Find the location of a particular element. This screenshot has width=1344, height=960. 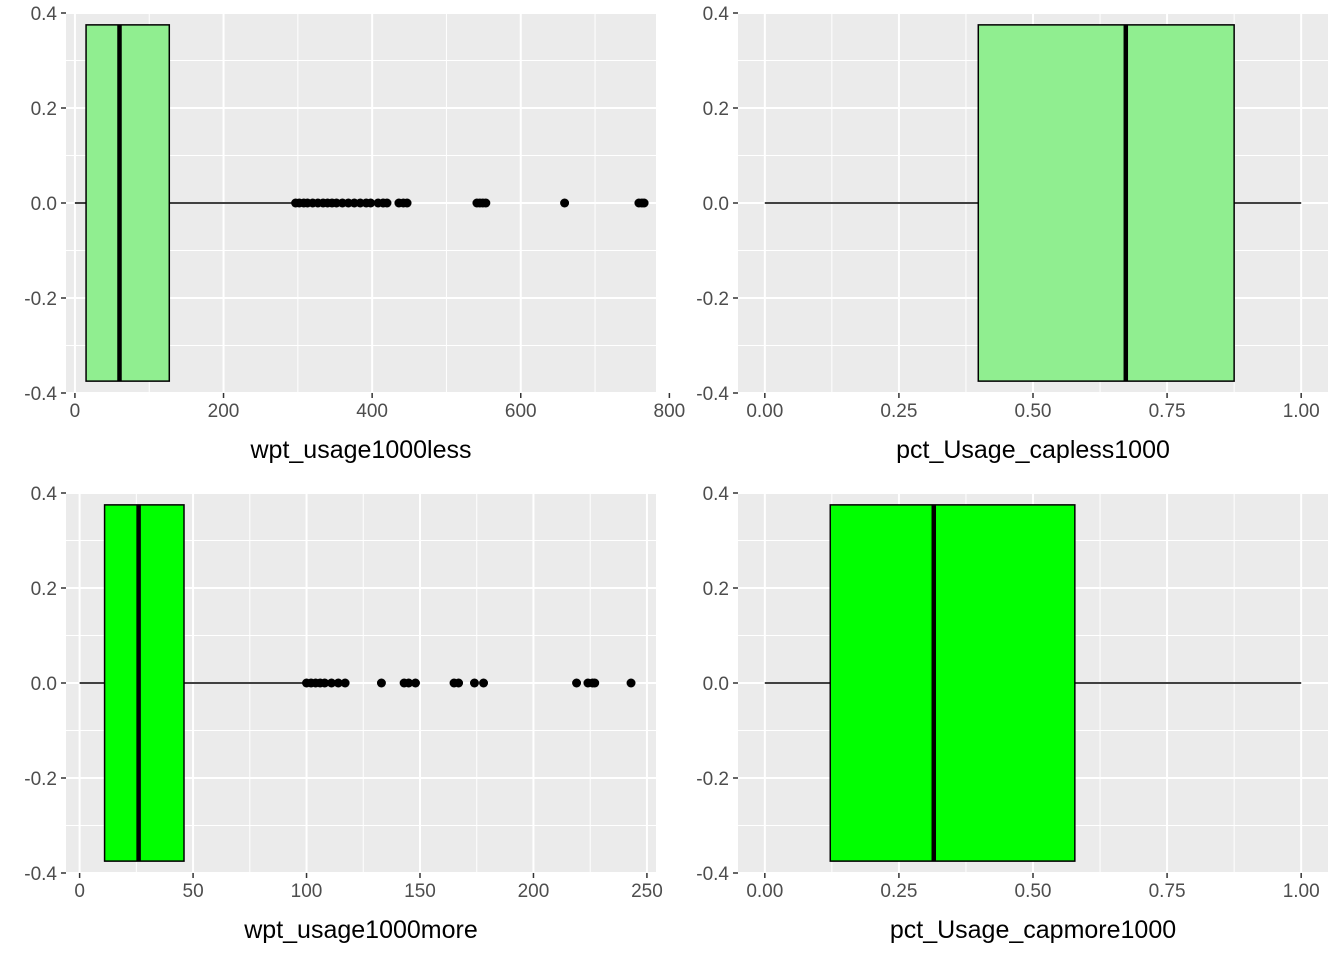

x-axis-title: wpt_usage1000more is located at coordinates (360, 930).